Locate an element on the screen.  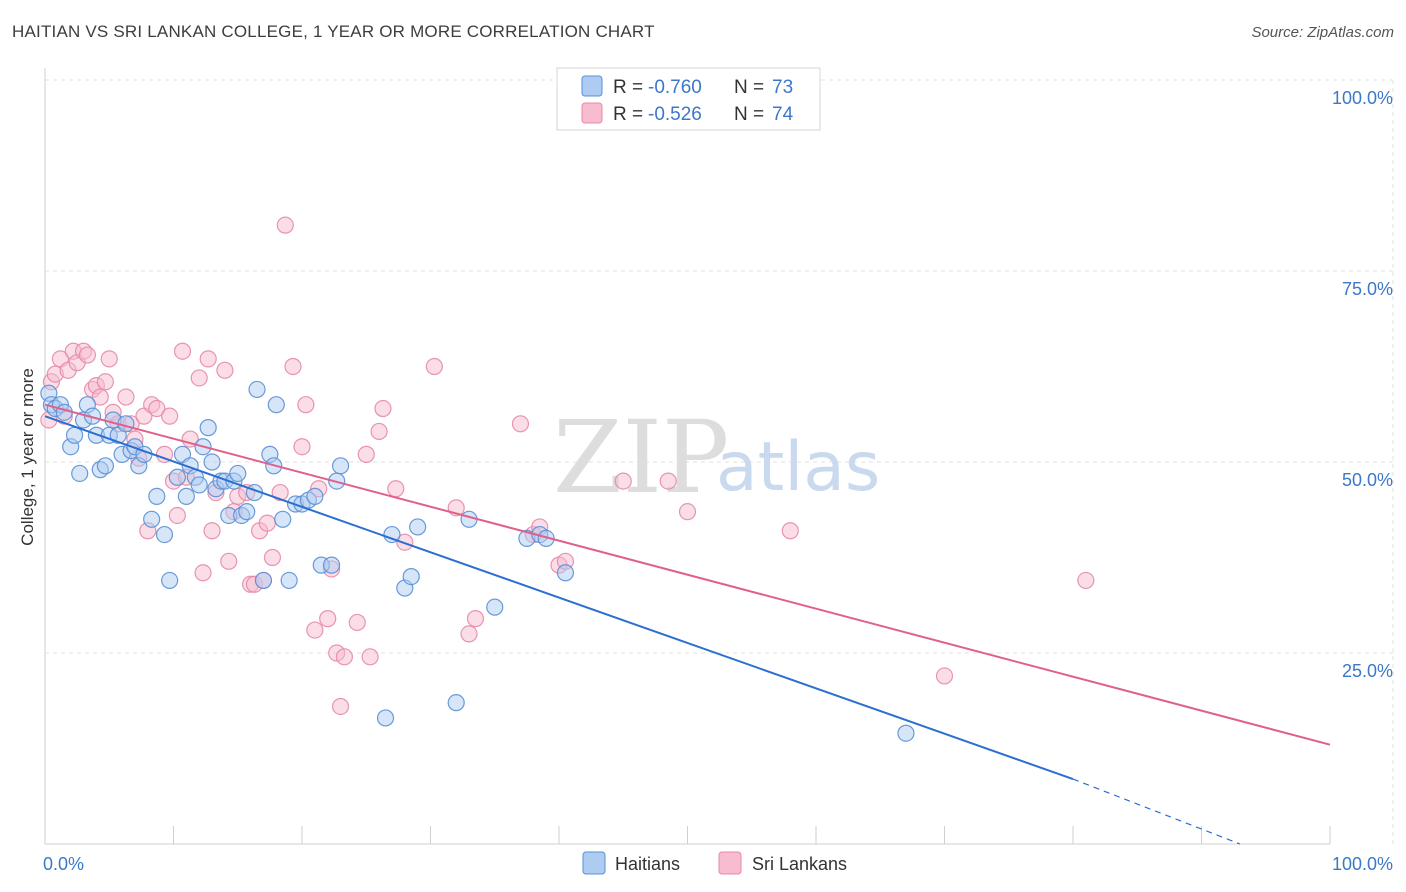
trend-line-haitians-extension is located at coordinates (1156, 811).